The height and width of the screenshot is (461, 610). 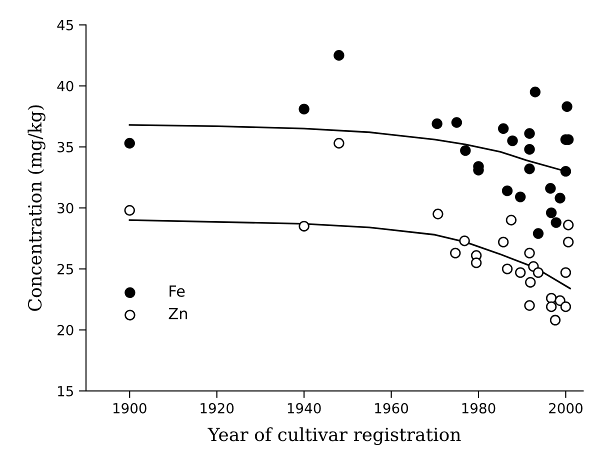 What do you see at coordinates (177, 291) in the screenshot?
I see `legend-label: Fe` at bounding box center [177, 291].